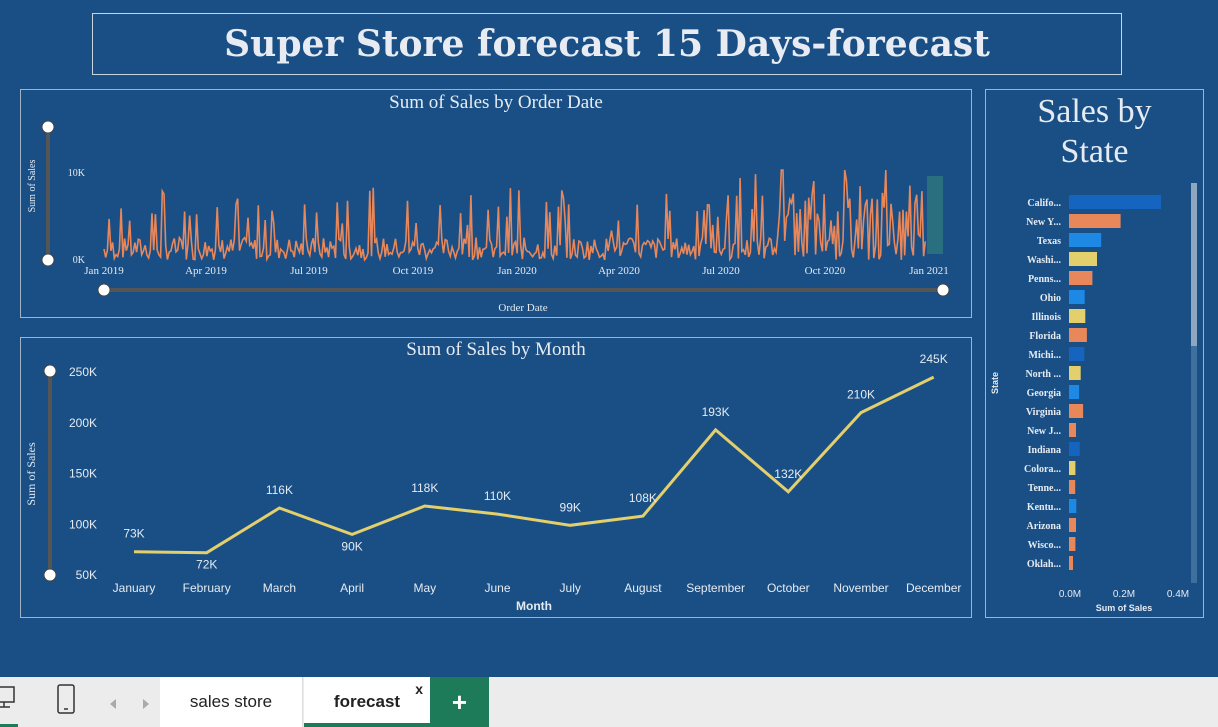 The image size is (1218, 727). I want to click on state-label: Ohio, so click(1050, 298).